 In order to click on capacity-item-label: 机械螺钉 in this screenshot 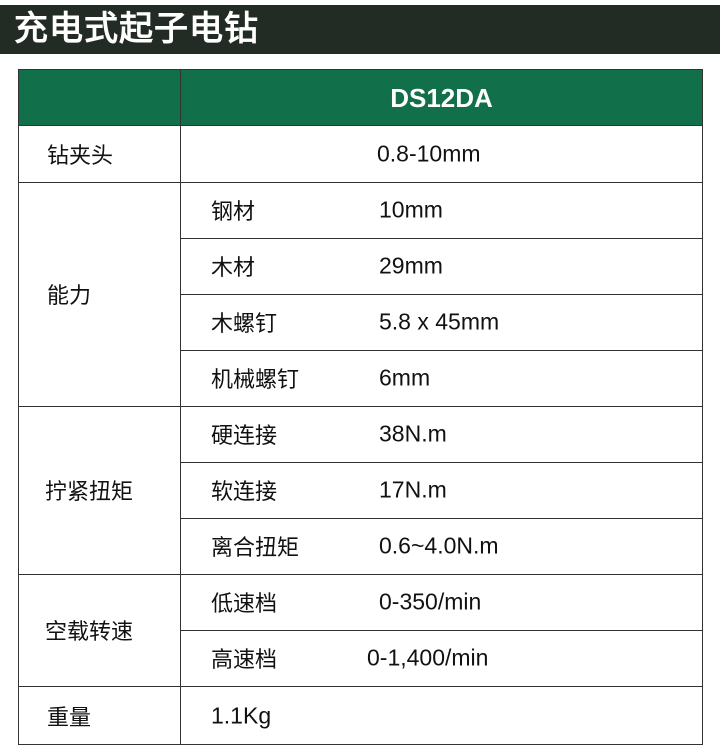, I will do `click(255, 380)`.